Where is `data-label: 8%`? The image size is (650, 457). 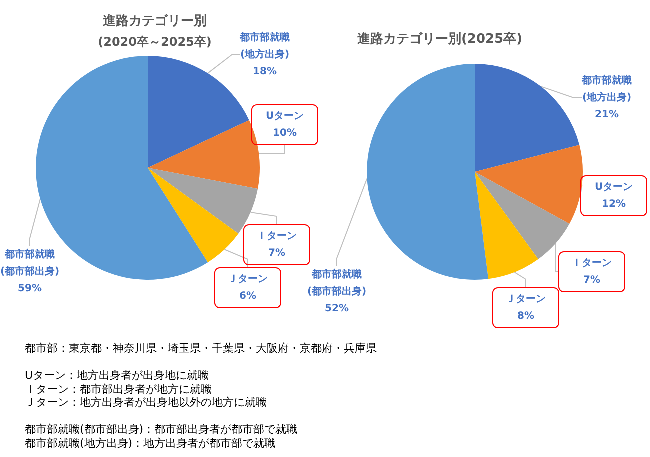
data-label: 8% is located at coordinates (526, 316).